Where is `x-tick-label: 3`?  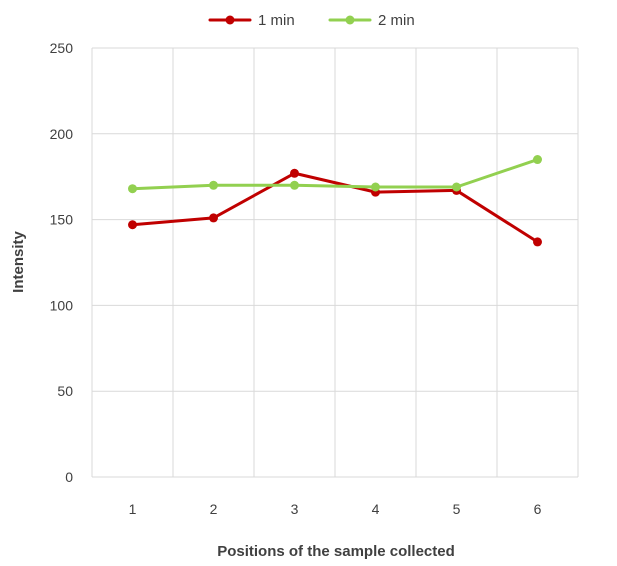 x-tick-label: 3 is located at coordinates (295, 509).